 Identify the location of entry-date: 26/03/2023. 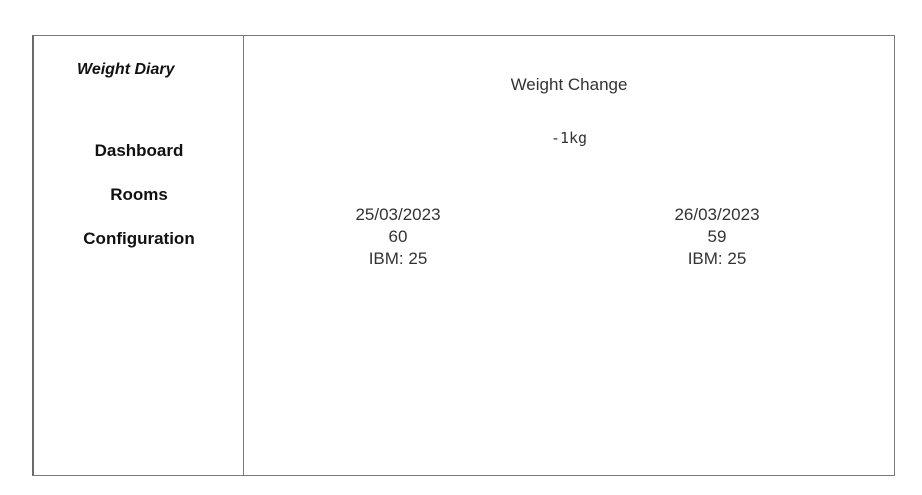
(717, 214).